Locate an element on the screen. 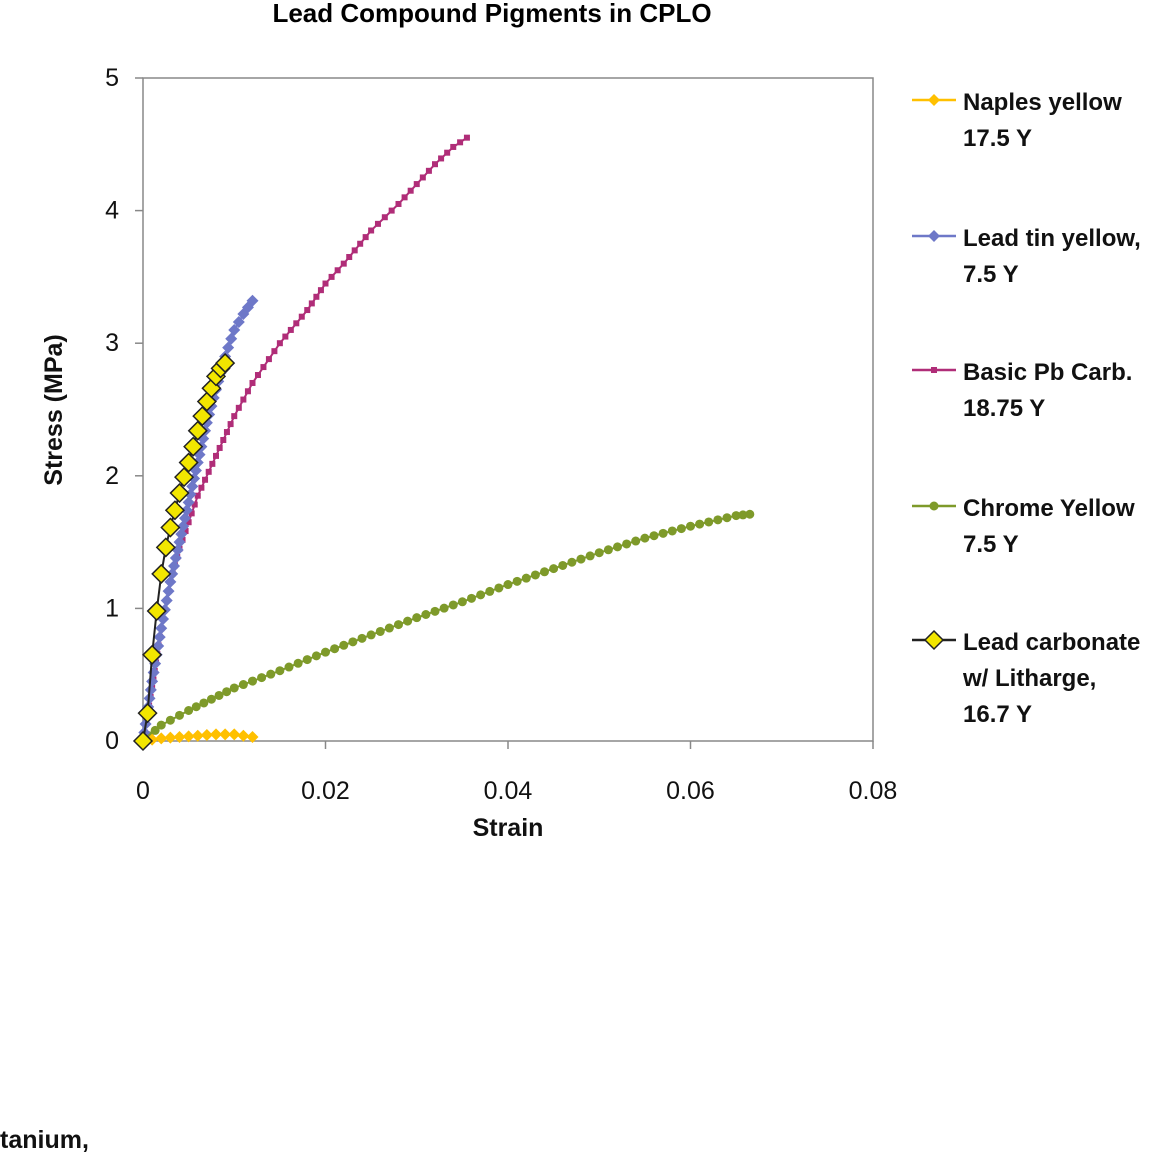  legend-item: Lead tin yellow, 7.5 Y is located at coordinates (1026, 256).